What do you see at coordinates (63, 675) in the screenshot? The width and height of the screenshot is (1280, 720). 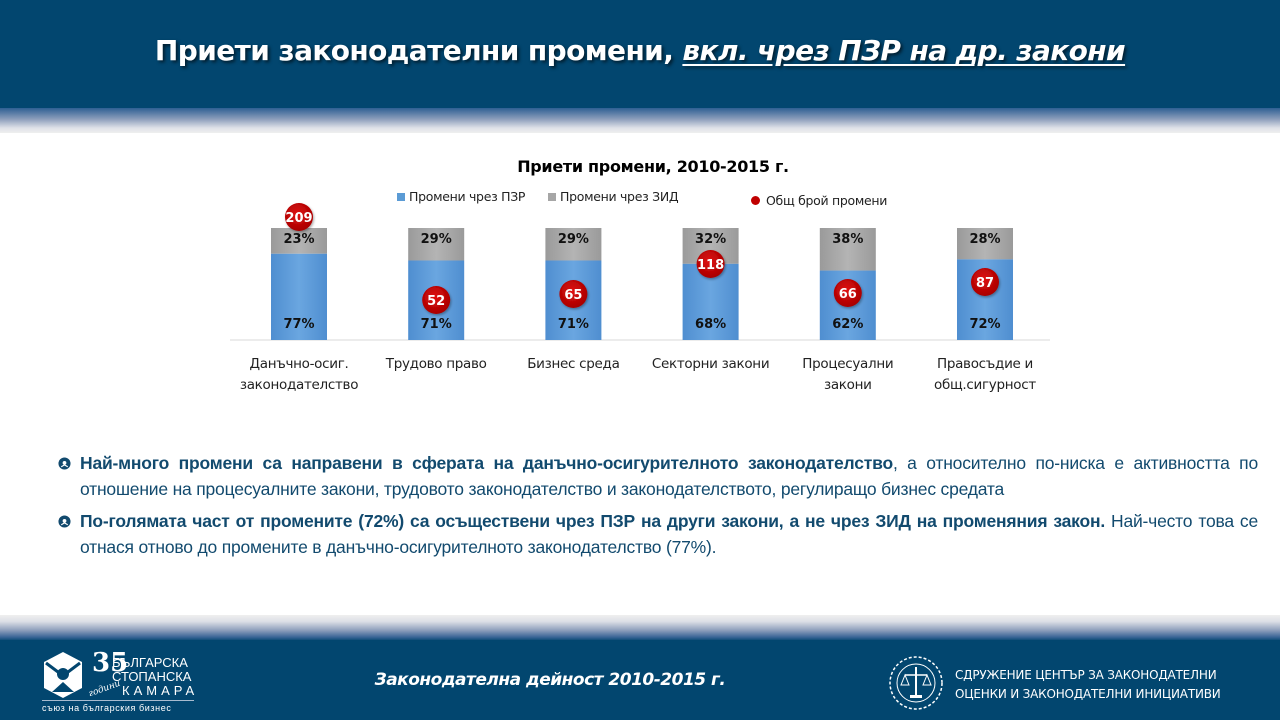 I see `bsk-logo-icon` at bounding box center [63, 675].